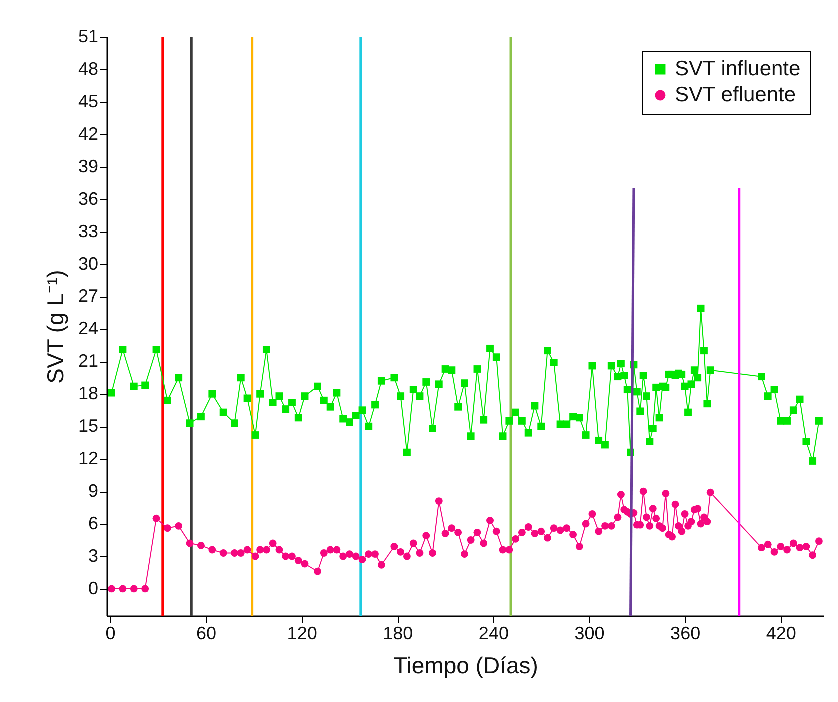 This screenshot has width=838, height=702. What do you see at coordinates (88, 68) in the screenshot?
I see `y-tick-label: 48` at bounding box center [88, 68].